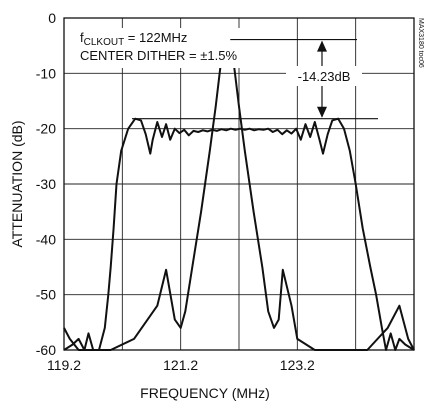 This screenshot has width=424, height=406. What do you see at coordinates (46, 73) in the screenshot?
I see `y-tick-label: -10` at bounding box center [46, 73].